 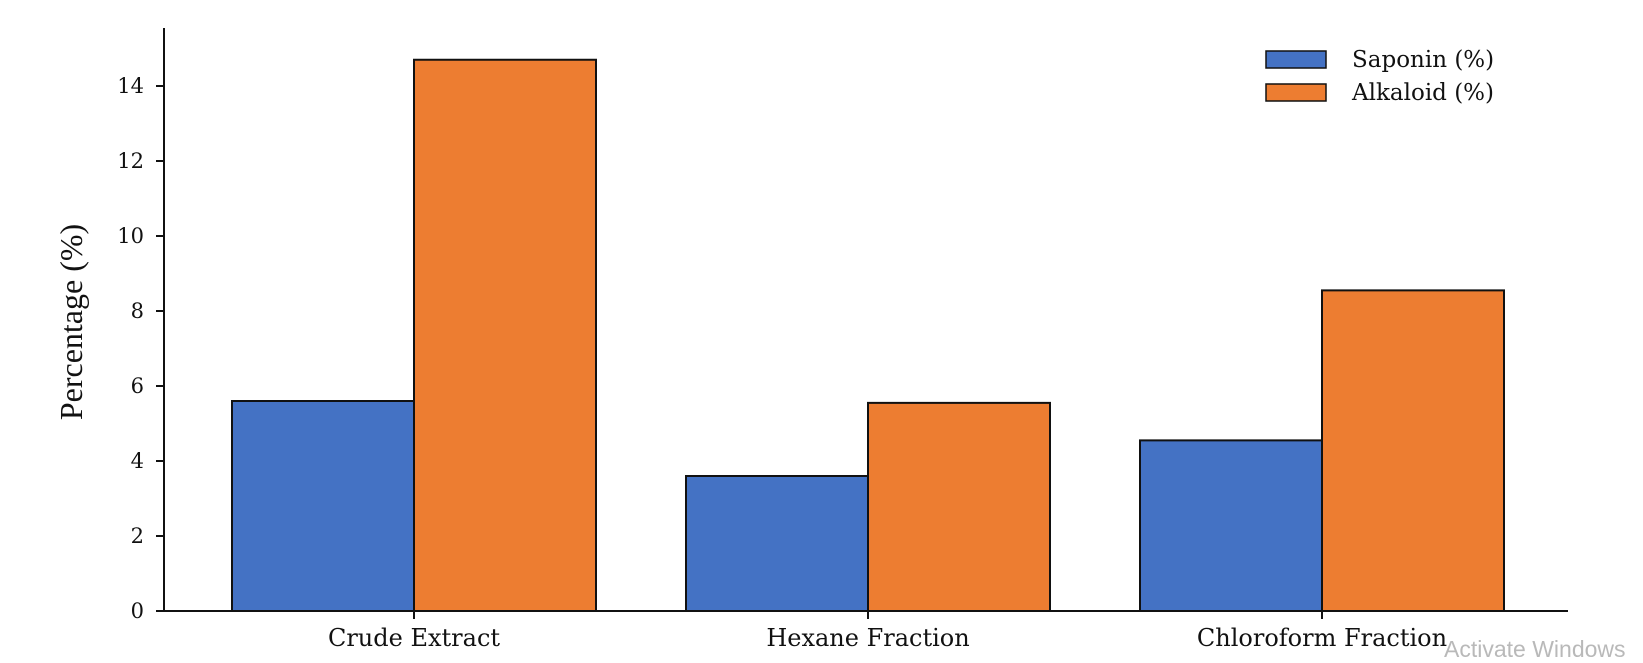 What do you see at coordinates (137, 311) in the screenshot?
I see `y-tick-label: 8` at bounding box center [137, 311].